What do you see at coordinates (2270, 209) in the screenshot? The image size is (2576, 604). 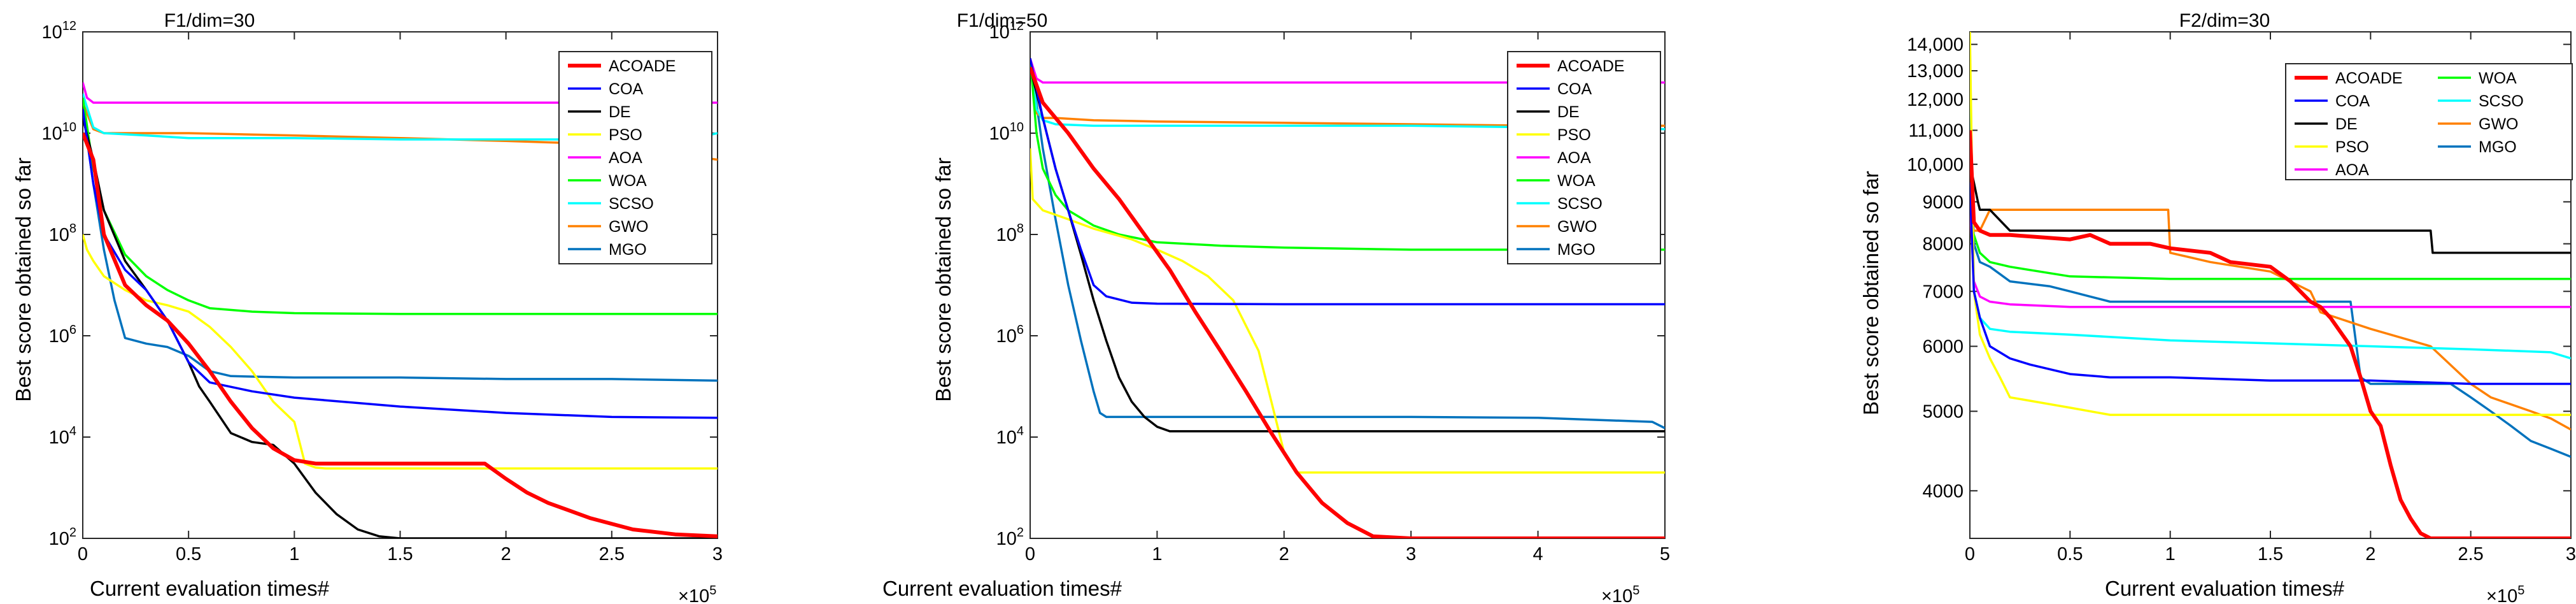 I see `series-line-de` at bounding box center [2270, 209].